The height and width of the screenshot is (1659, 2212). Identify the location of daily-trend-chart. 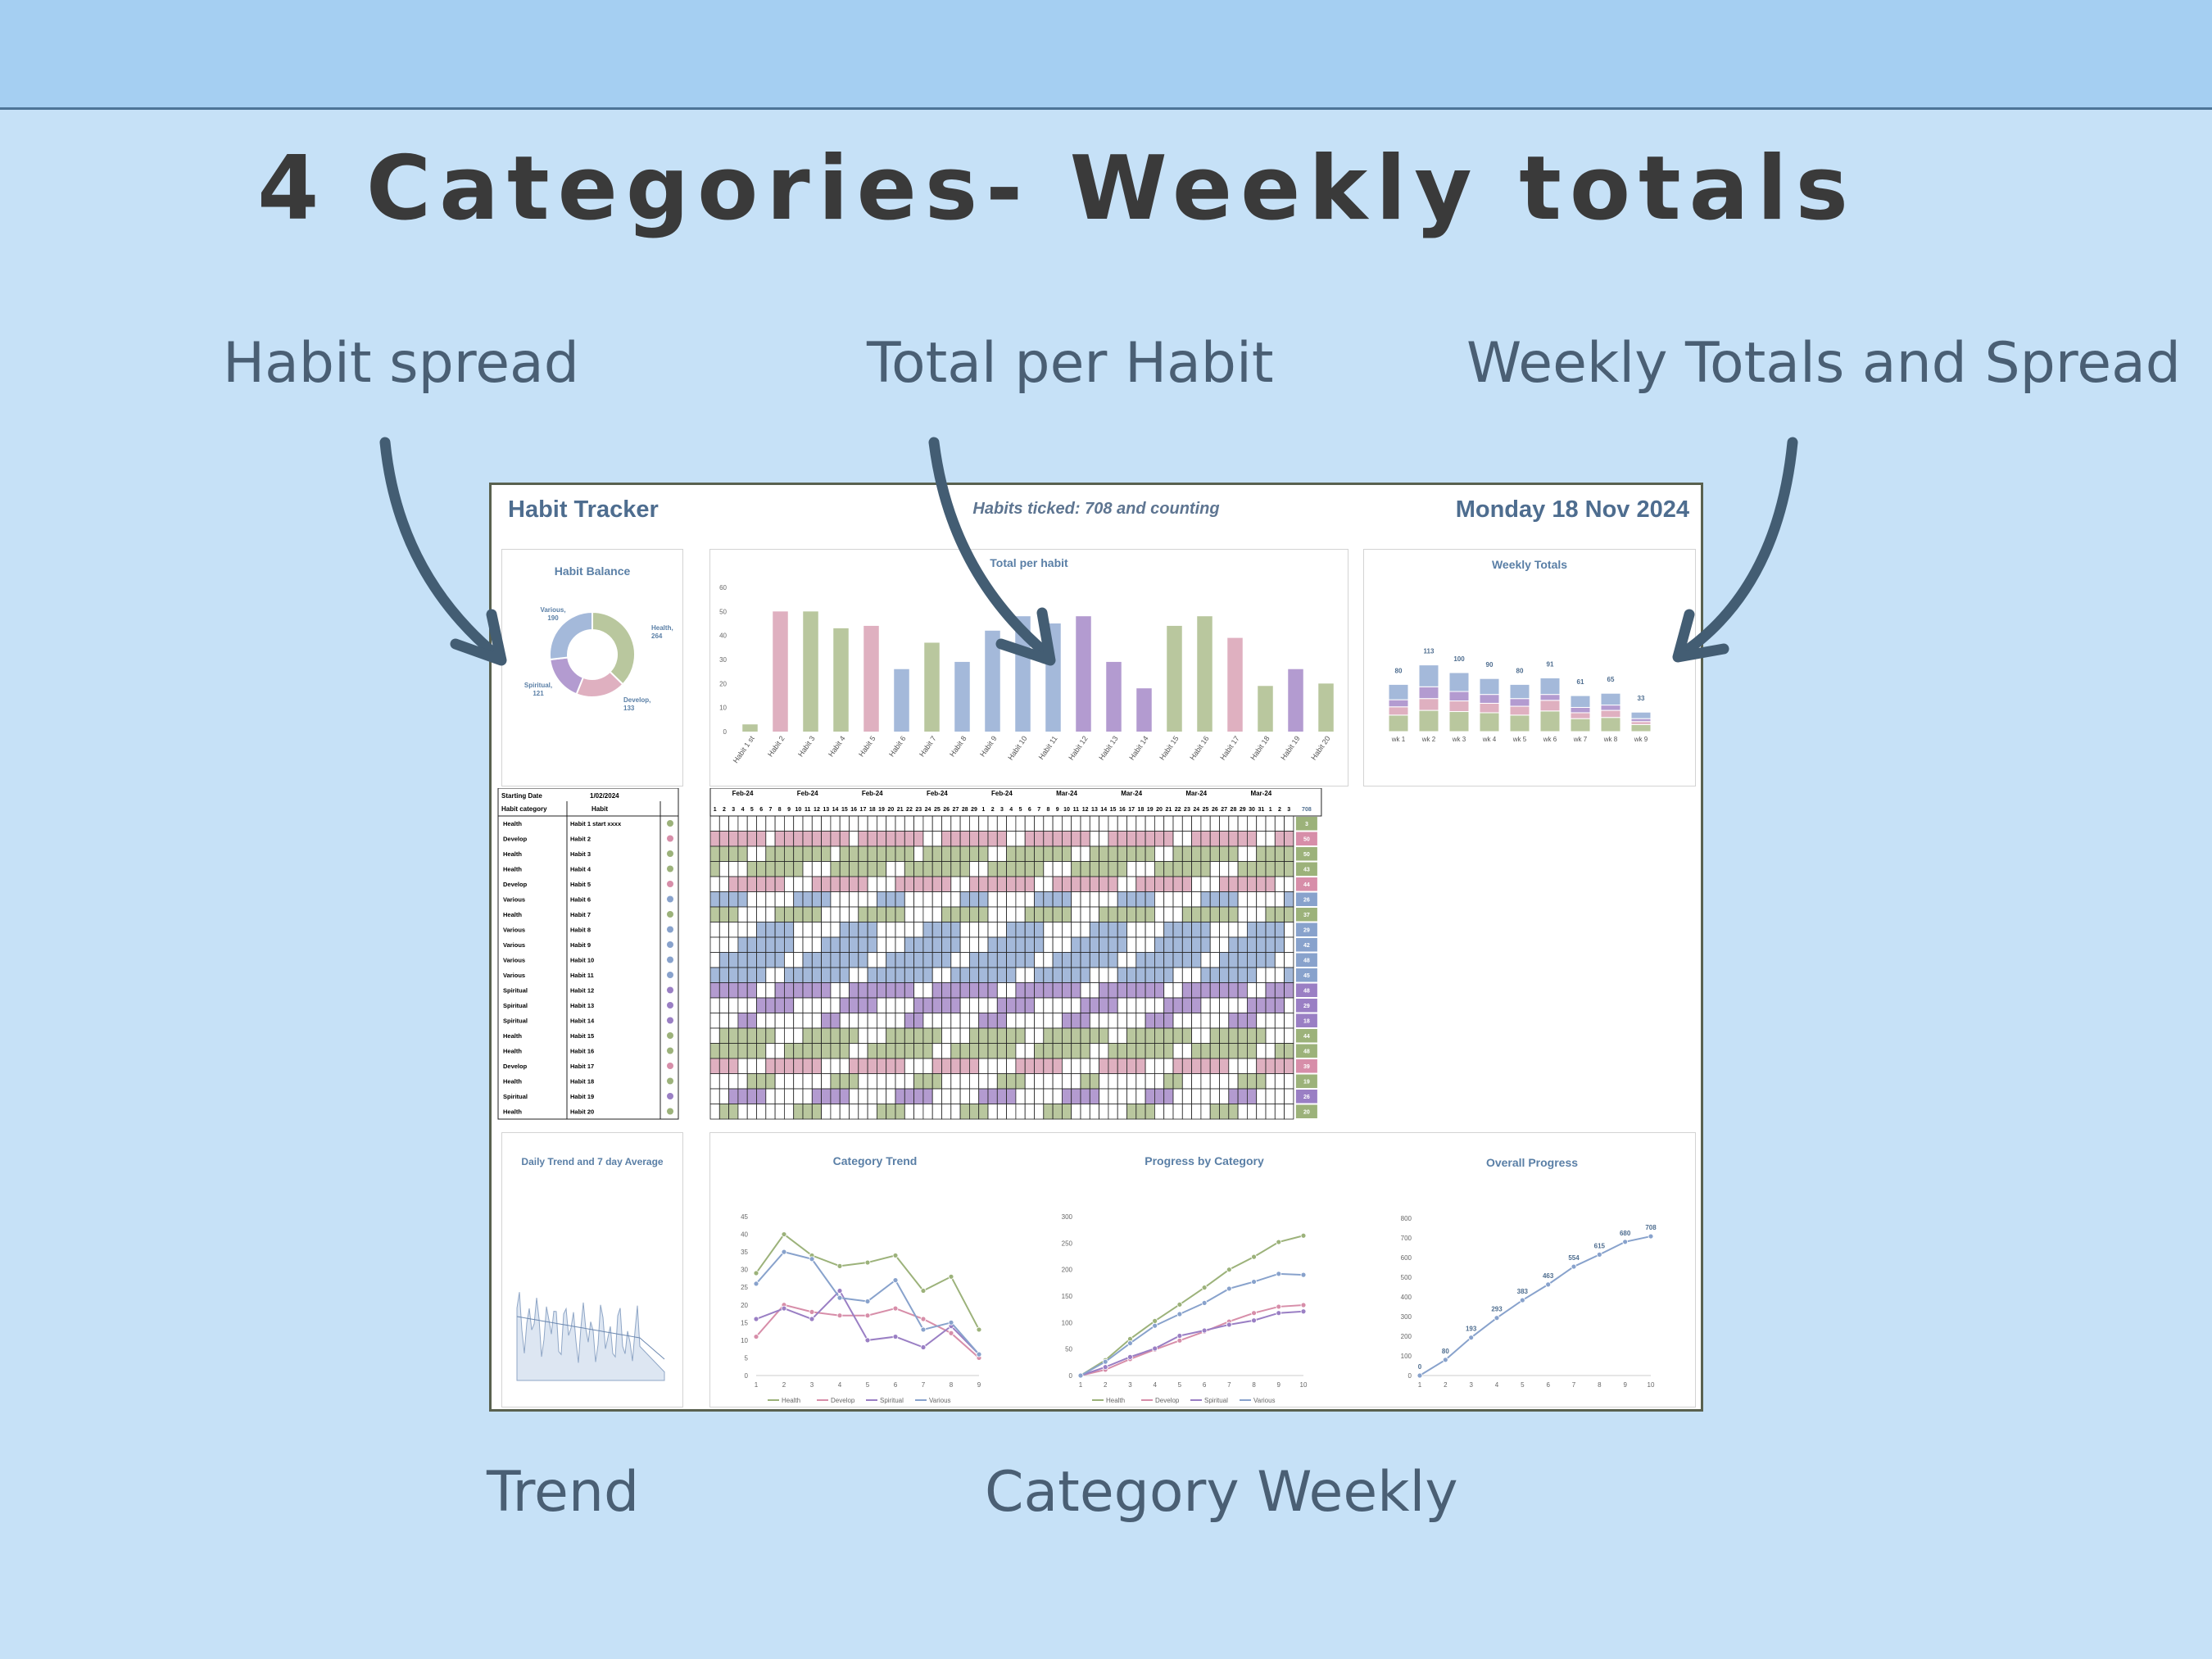
(590, 1336).